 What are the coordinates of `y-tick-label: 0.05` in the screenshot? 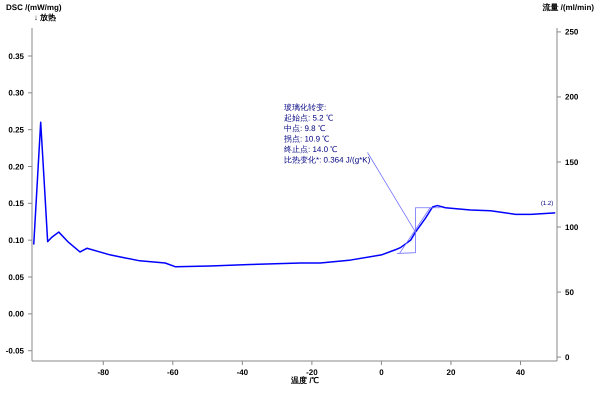 It's located at (16, 277).